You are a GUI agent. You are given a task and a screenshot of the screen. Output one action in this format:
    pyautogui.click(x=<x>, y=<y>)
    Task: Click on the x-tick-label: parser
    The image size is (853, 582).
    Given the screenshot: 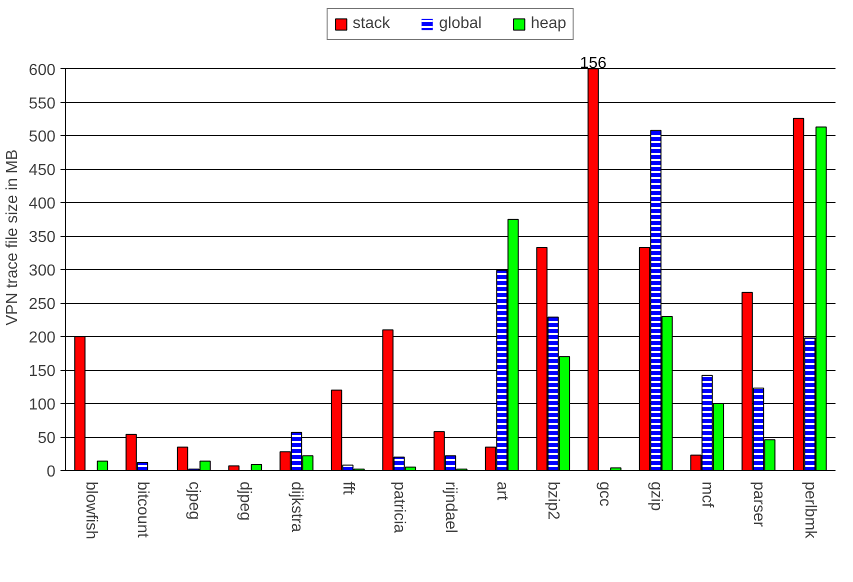 What is the action you would take?
    pyautogui.click(x=758, y=505)
    